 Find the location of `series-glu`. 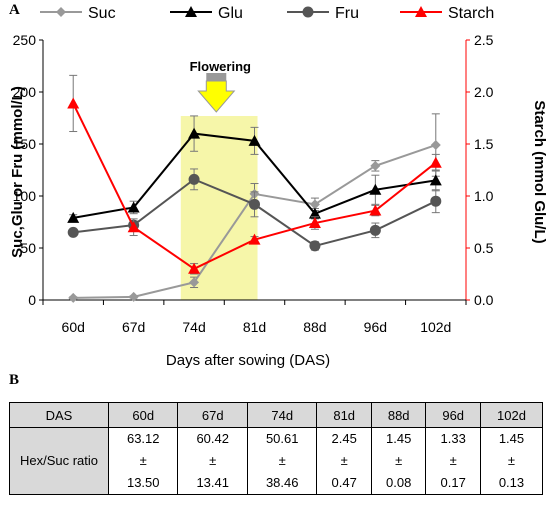

series-glu is located at coordinates (254, 169).